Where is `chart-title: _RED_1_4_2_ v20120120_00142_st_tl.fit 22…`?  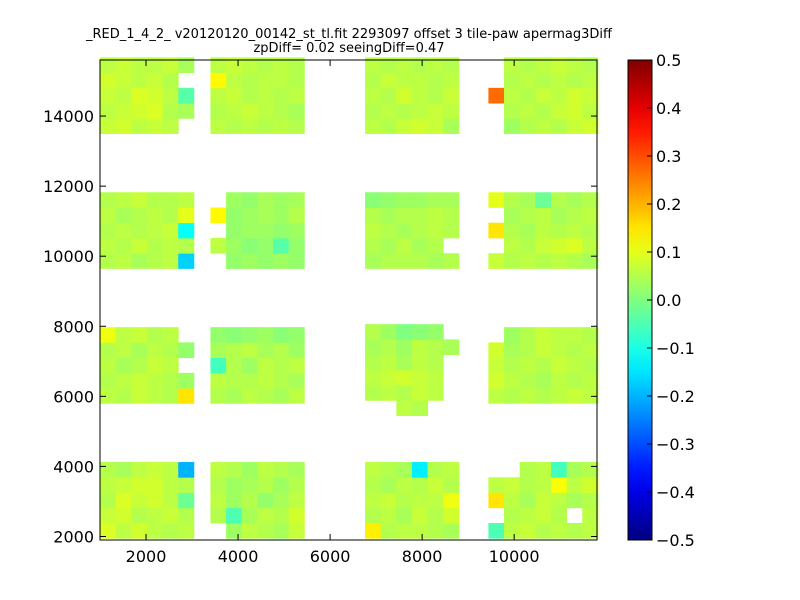 chart-title: _RED_1_4_2_ v20120120_00142_st_tl.fit 22… is located at coordinates (349, 41).